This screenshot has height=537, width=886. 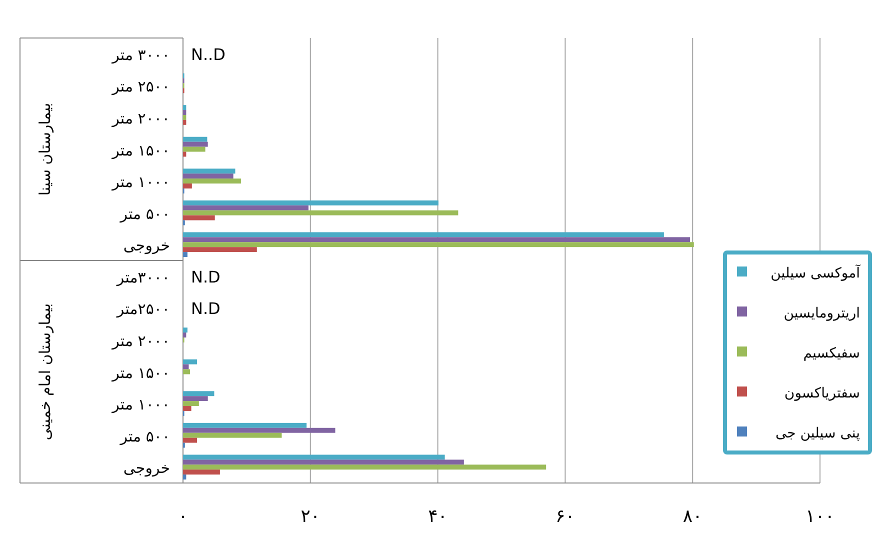 I want to click on x-tick-label: ۱۰۰, so click(x=820, y=516).